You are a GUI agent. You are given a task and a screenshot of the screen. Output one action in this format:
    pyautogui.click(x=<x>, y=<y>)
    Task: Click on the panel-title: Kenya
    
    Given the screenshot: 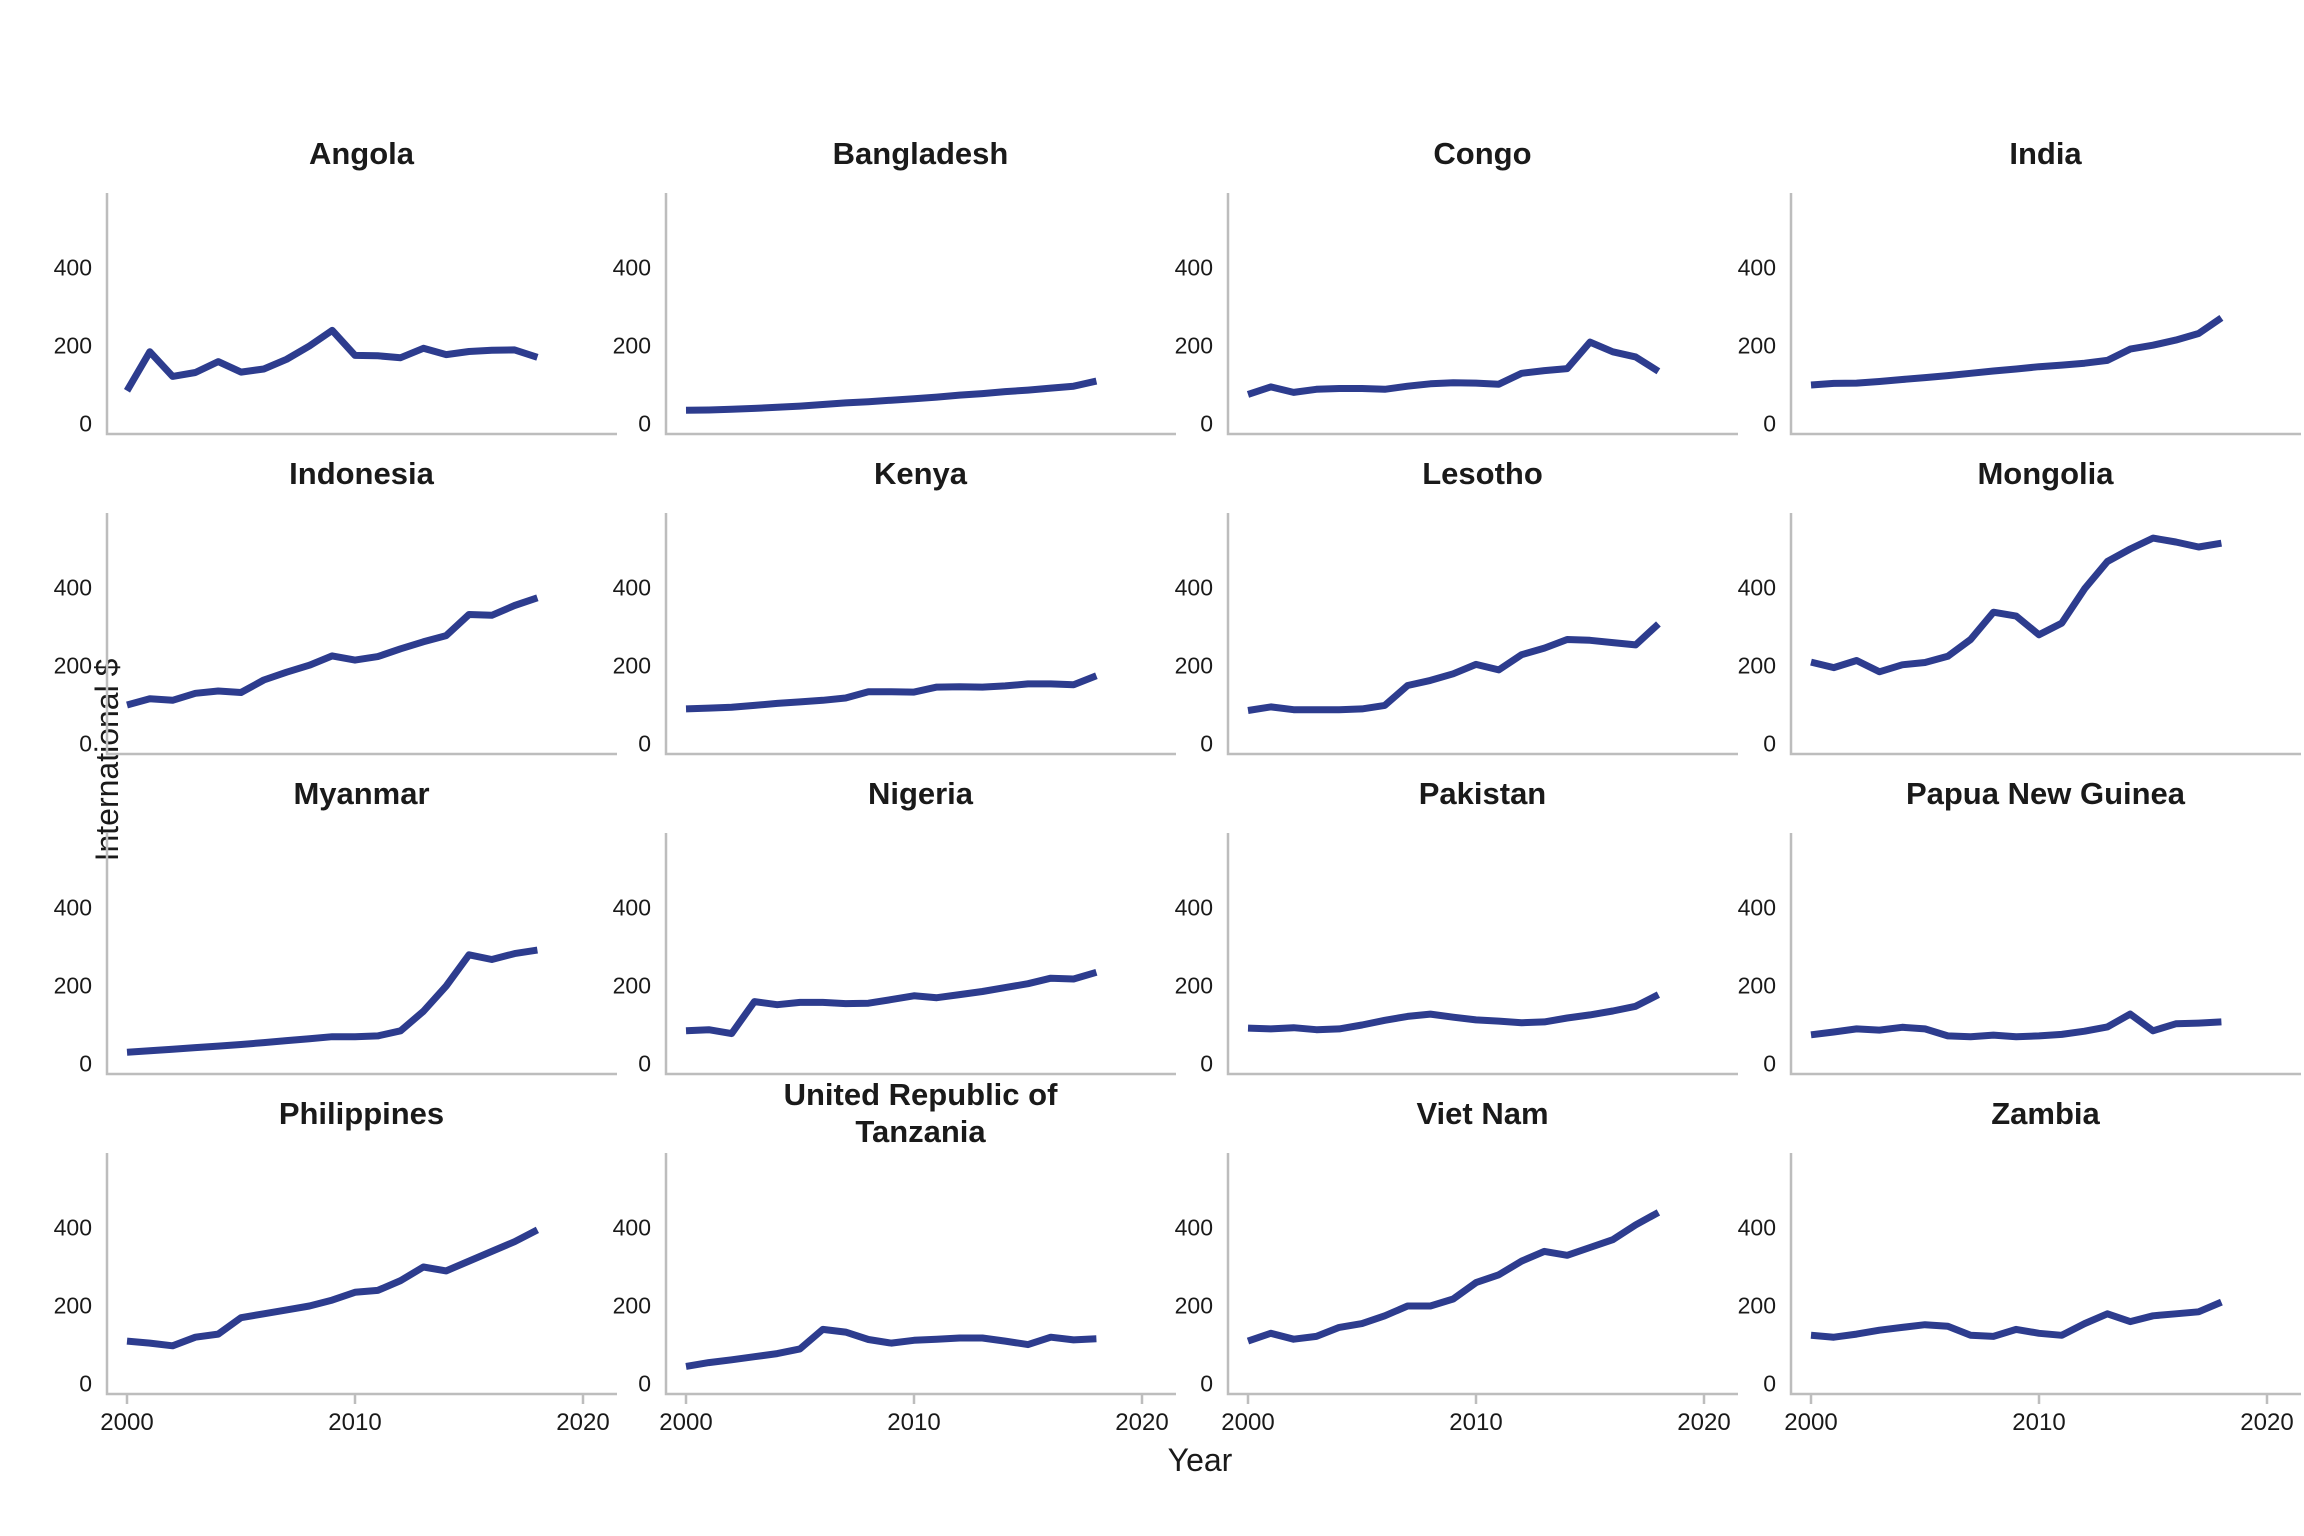 What is the action you would take?
    pyautogui.click(x=920, y=473)
    